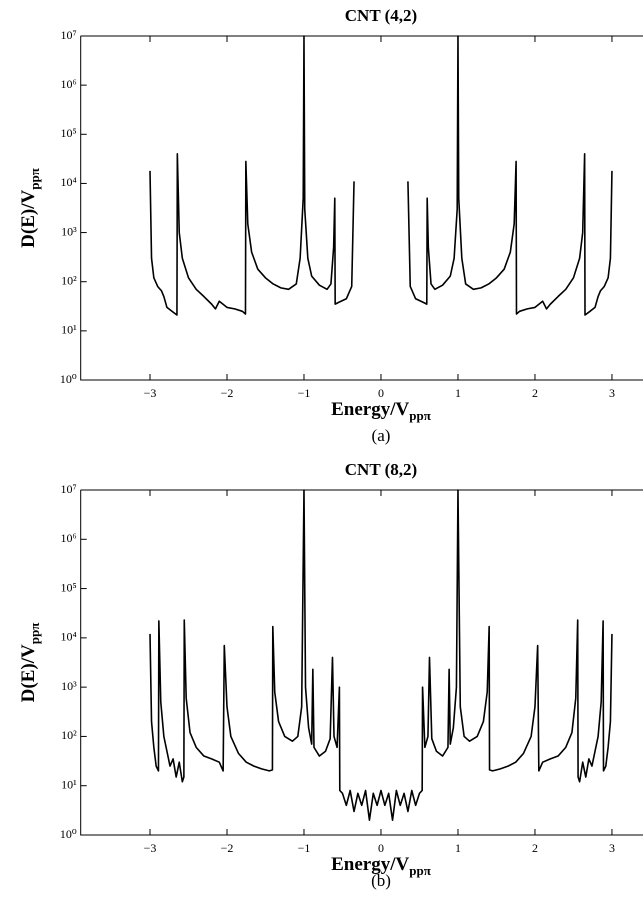  I want to click on caption: (b), so click(381, 880).